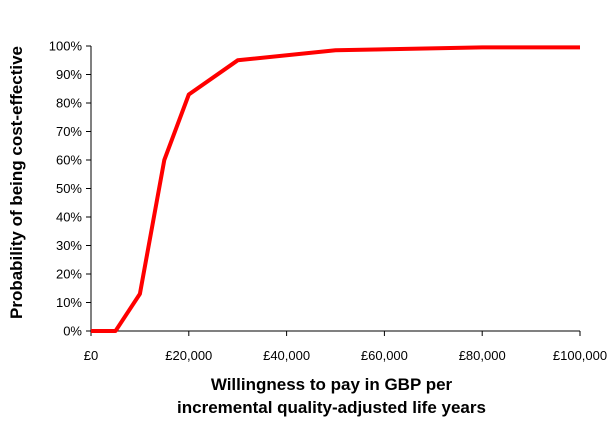 This screenshot has width=611, height=423. I want to click on y-tick-label: 20%, so click(69, 274).